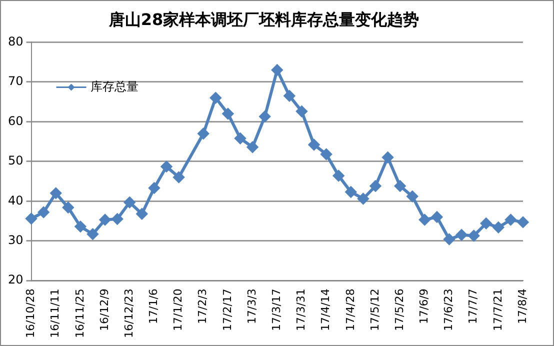 The height and width of the screenshot is (346, 554). Describe the element at coordinates (16, 200) in the screenshot. I see `y-tick-label: 40` at that location.